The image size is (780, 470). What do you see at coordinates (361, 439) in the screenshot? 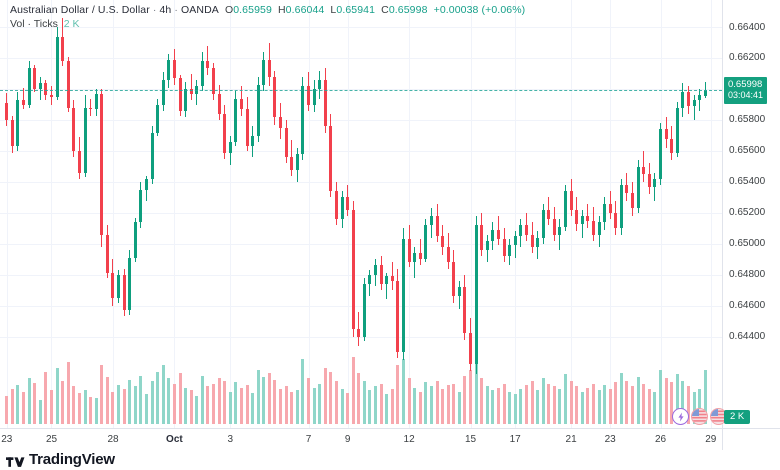
I see `time-axis: 23 25 28 Oct 3 7 9 12 15 17 21 23 26 29` at bounding box center [361, 439].